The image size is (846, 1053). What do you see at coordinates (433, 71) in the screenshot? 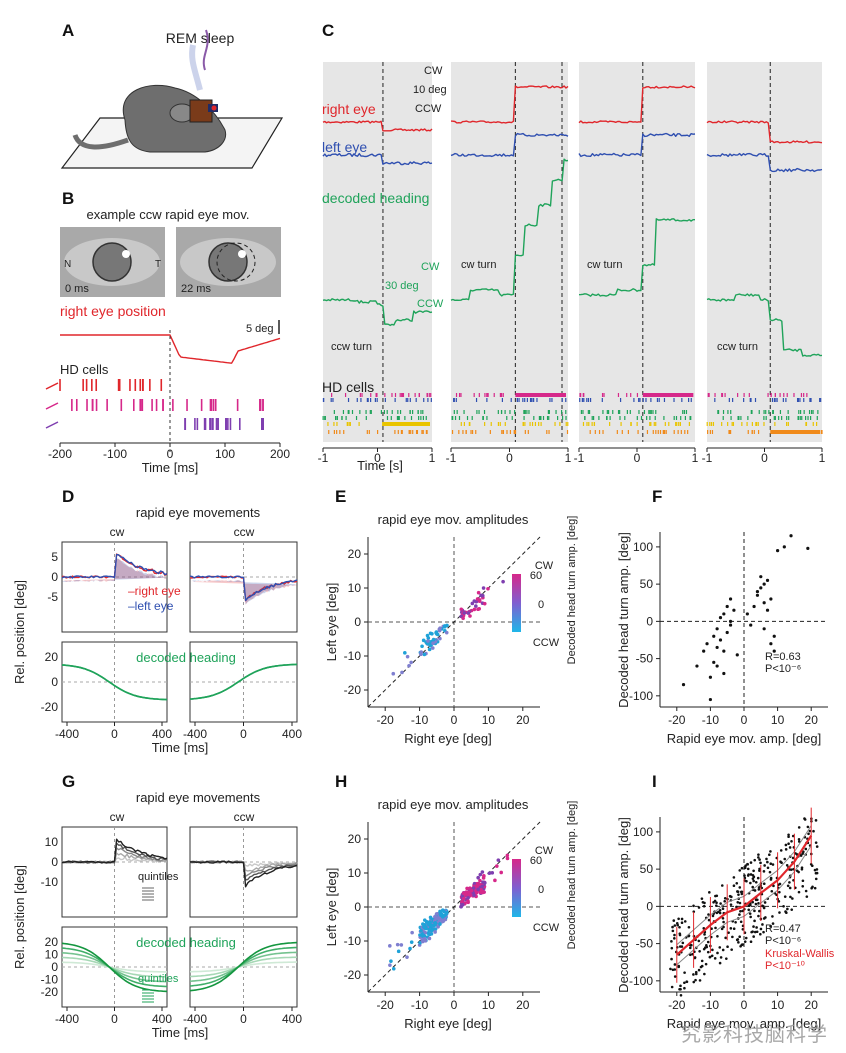
I see `c-eye-scale-top: CW` at bounding box center [433, 71].